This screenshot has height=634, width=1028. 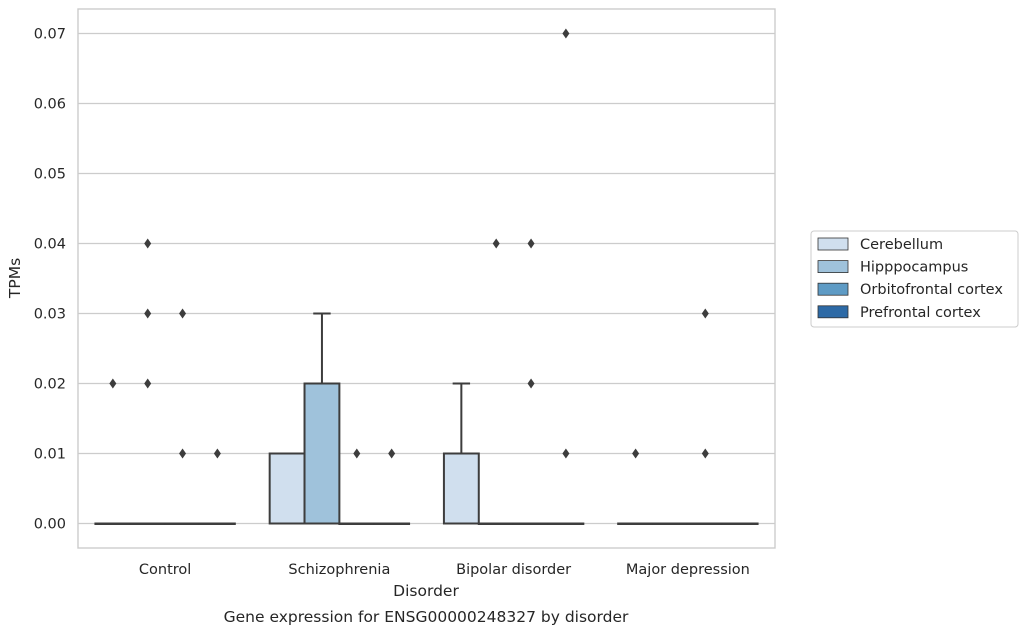 I want to click on x-axis-label: Disorder, so click(x=426, y=591).